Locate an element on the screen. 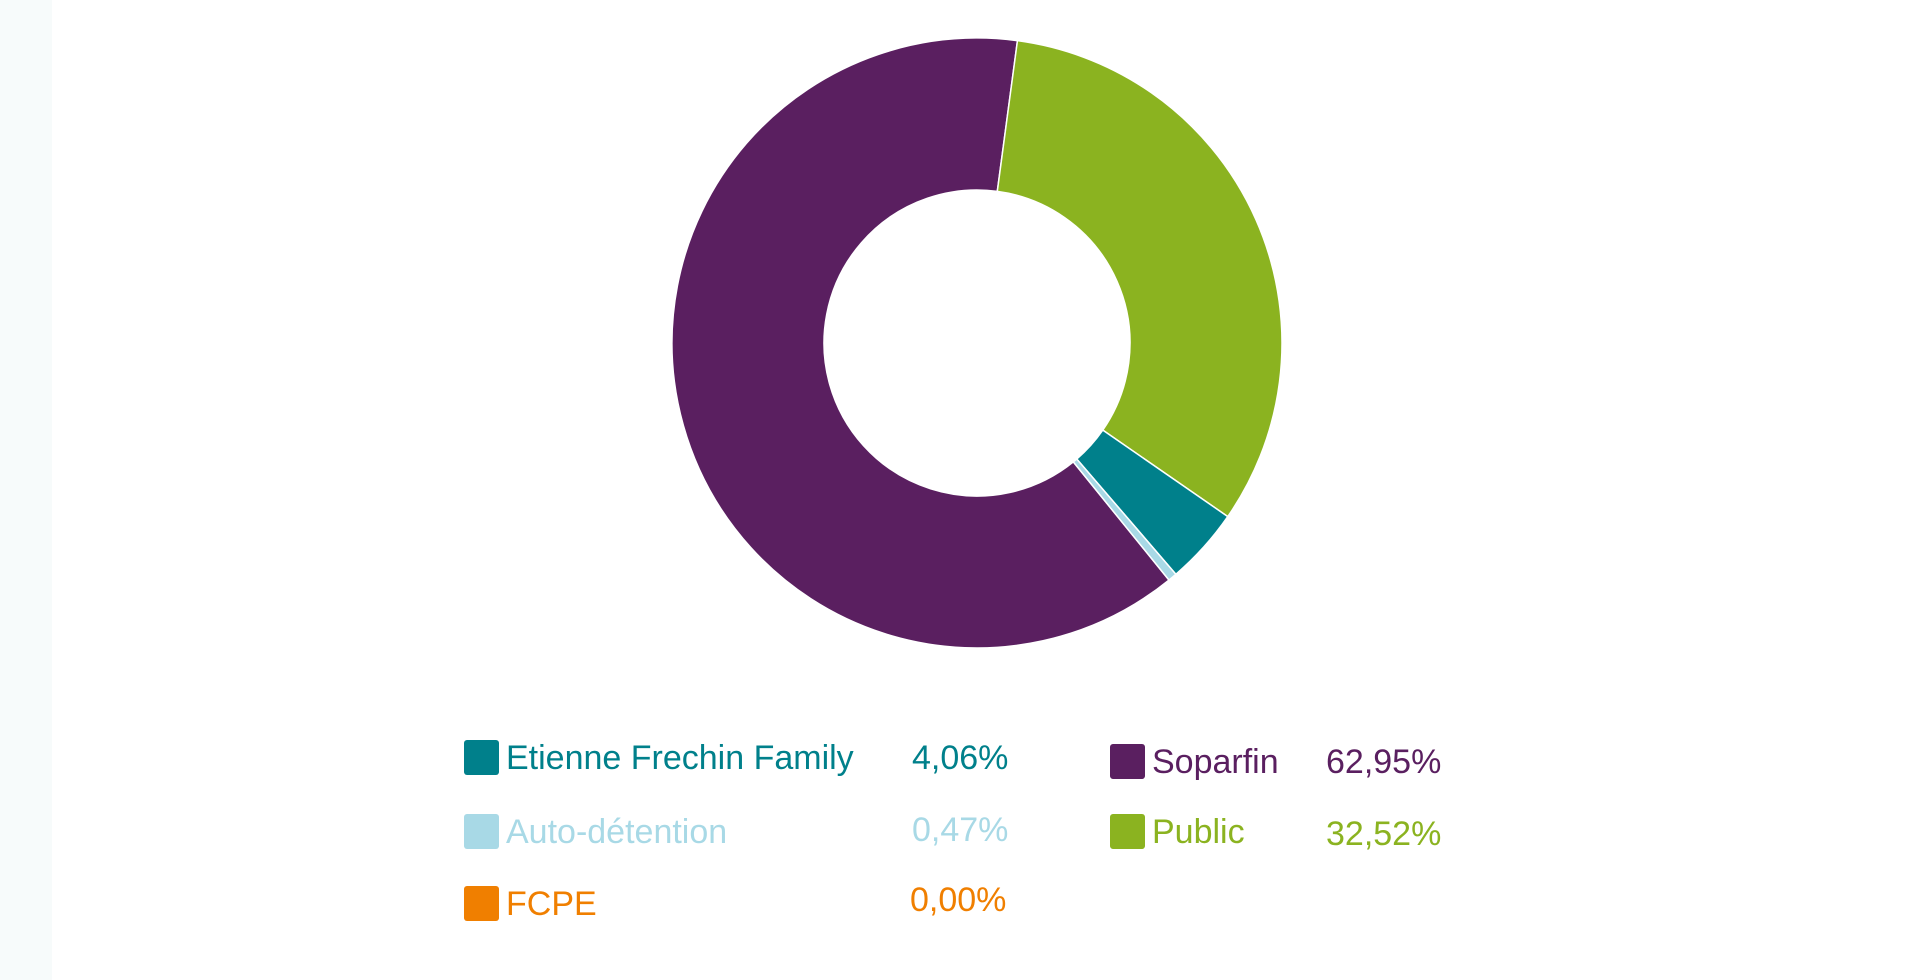 The image size is (1920, 980). legend-value-public: 32,52% is located at coordinates (1384, 834).